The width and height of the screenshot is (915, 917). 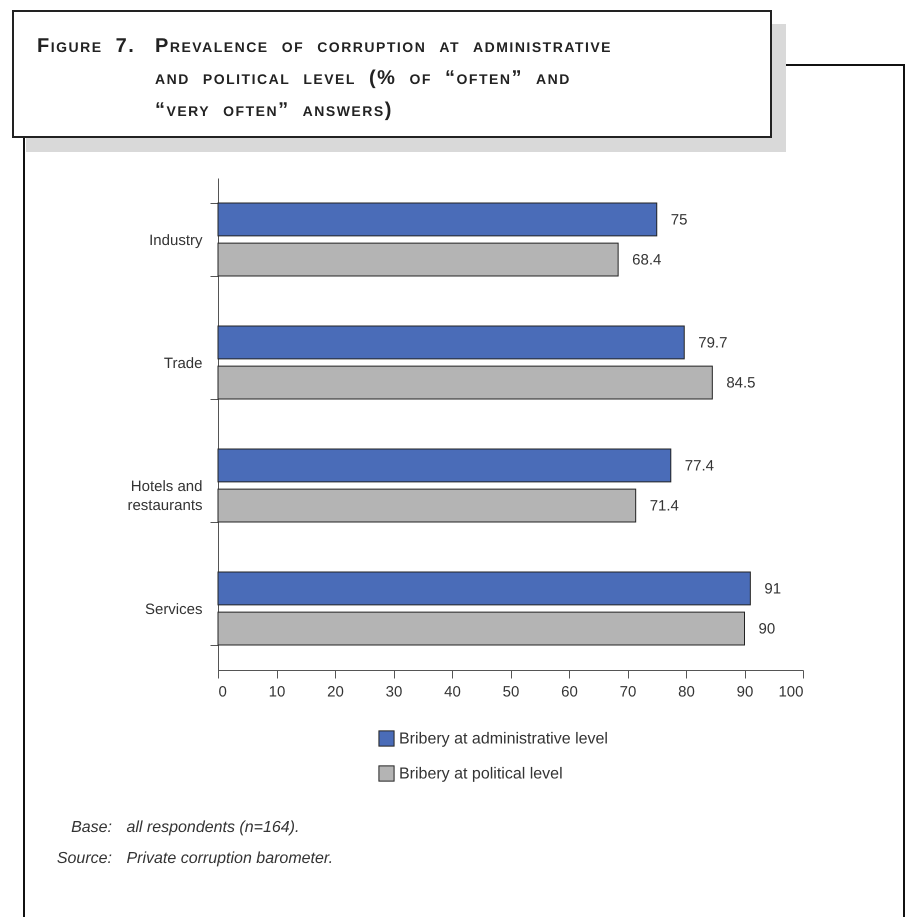 What do you see at coordinates (183, 363) in the screenshot?
I see `y-tick-label: Trade` at bounding box center [183, 363].